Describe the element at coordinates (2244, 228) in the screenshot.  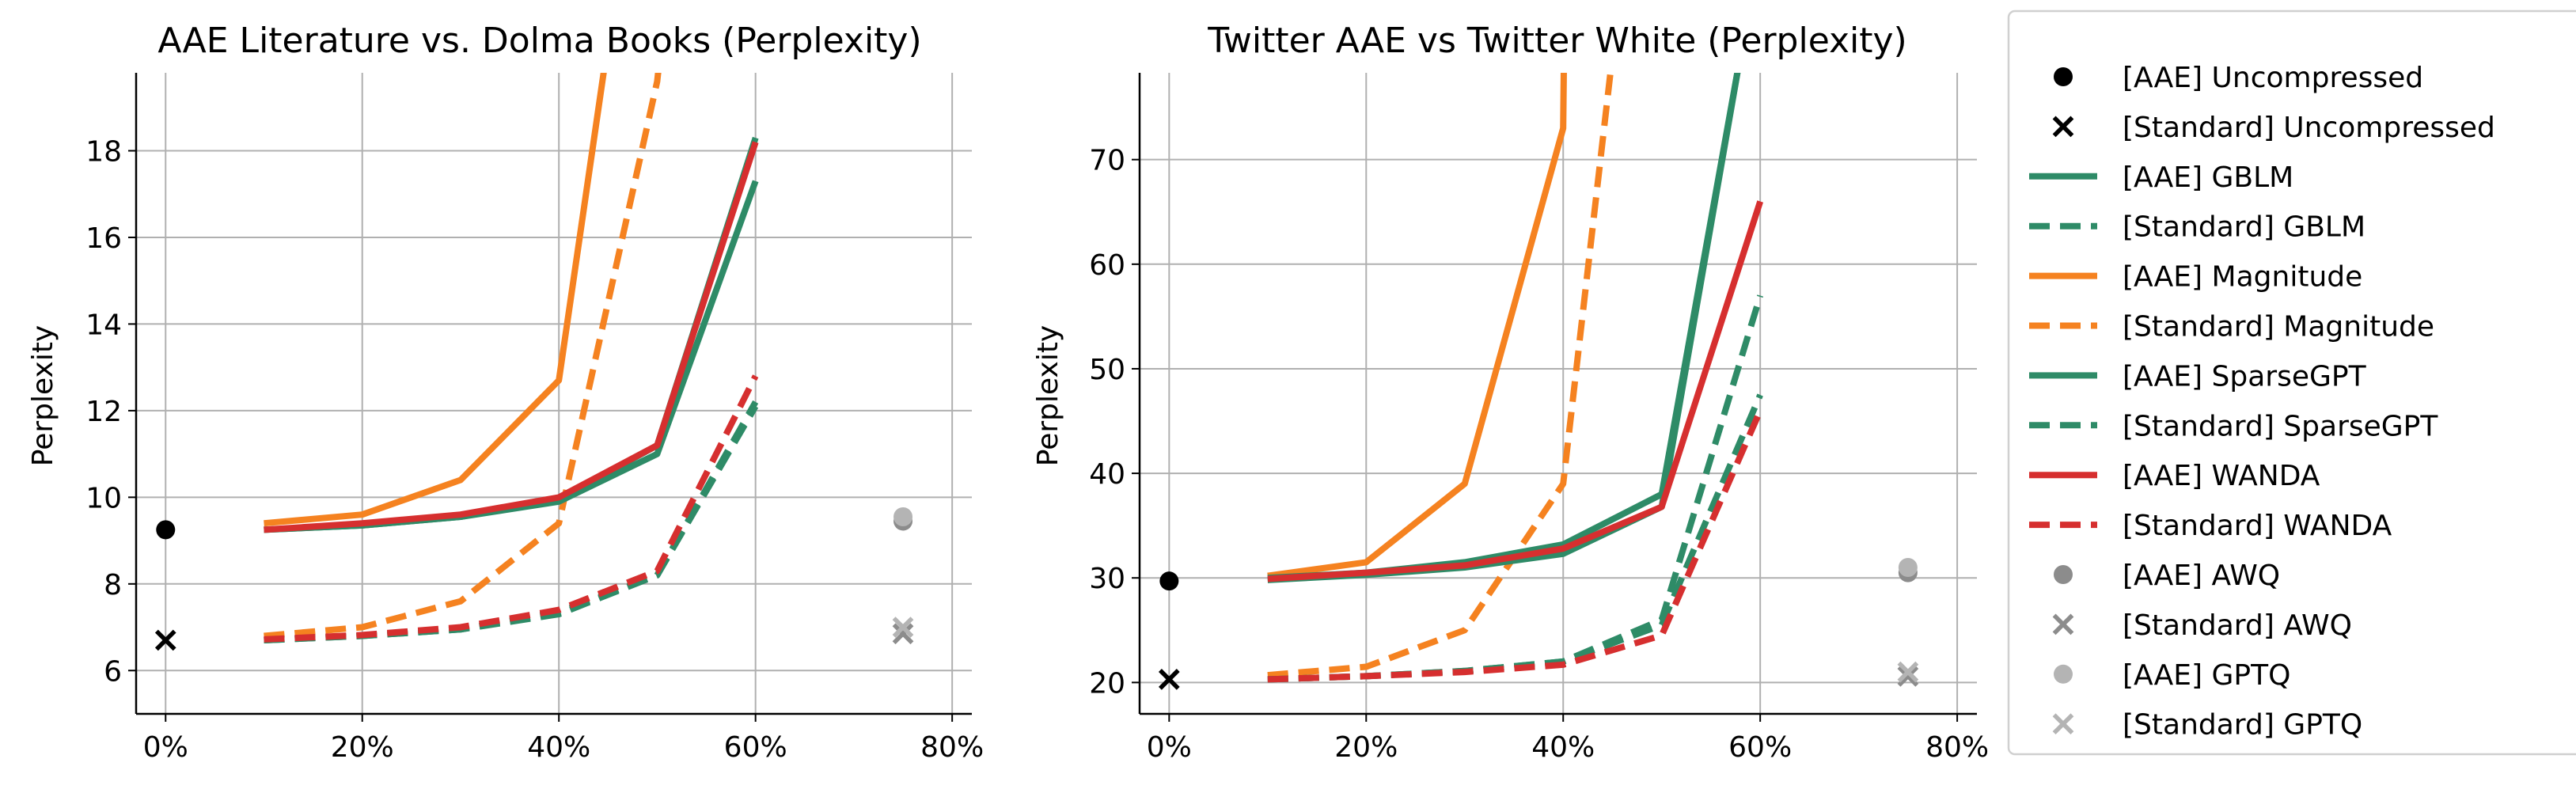
I see `legend-label: [Standard] GBLM` at that location.